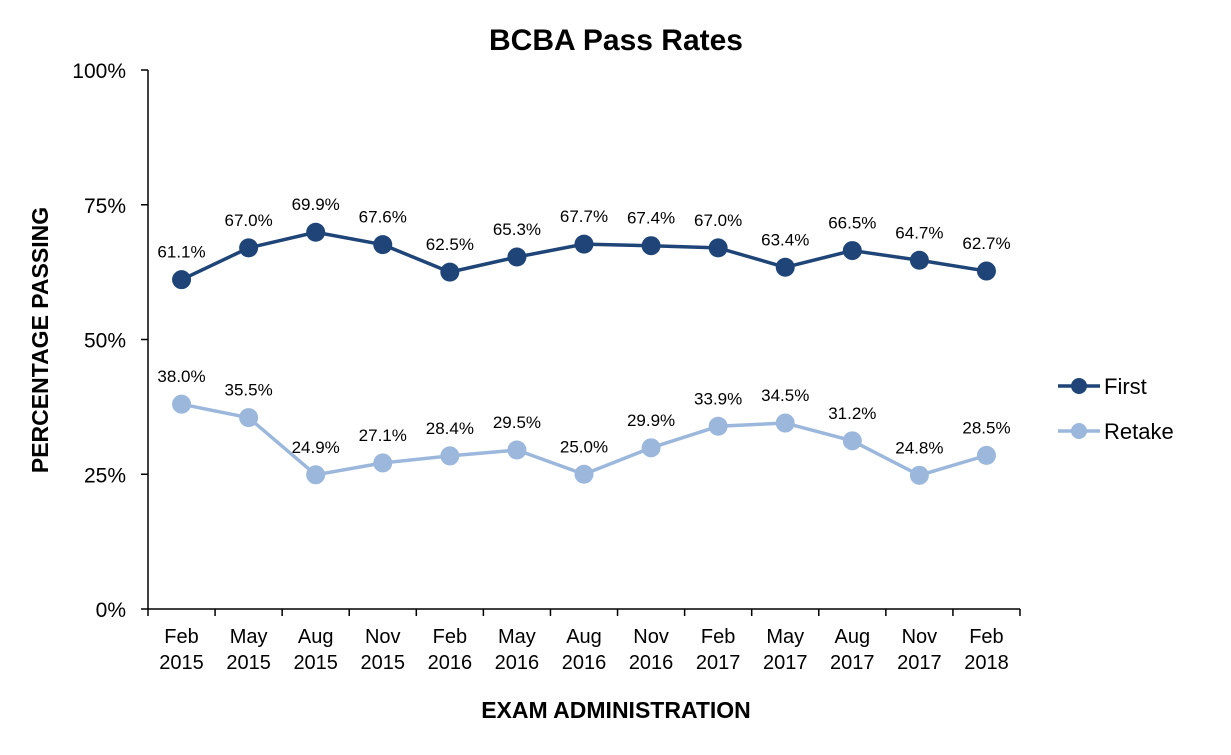 The width and height of the screenshot is (1231, 755). I want to click on data-label-retake: 28.4%, so click(450, 428).